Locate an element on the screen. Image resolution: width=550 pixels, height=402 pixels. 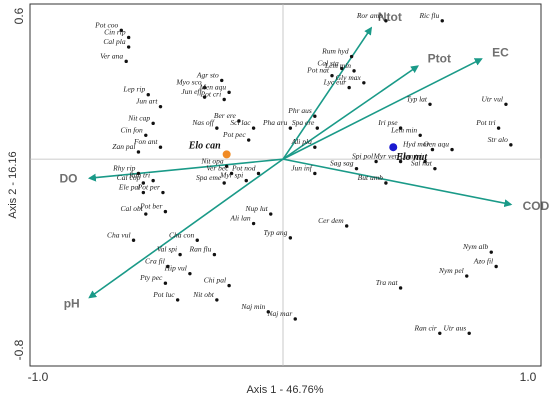
species-point-nas-off is located at coordinates (217, 128).